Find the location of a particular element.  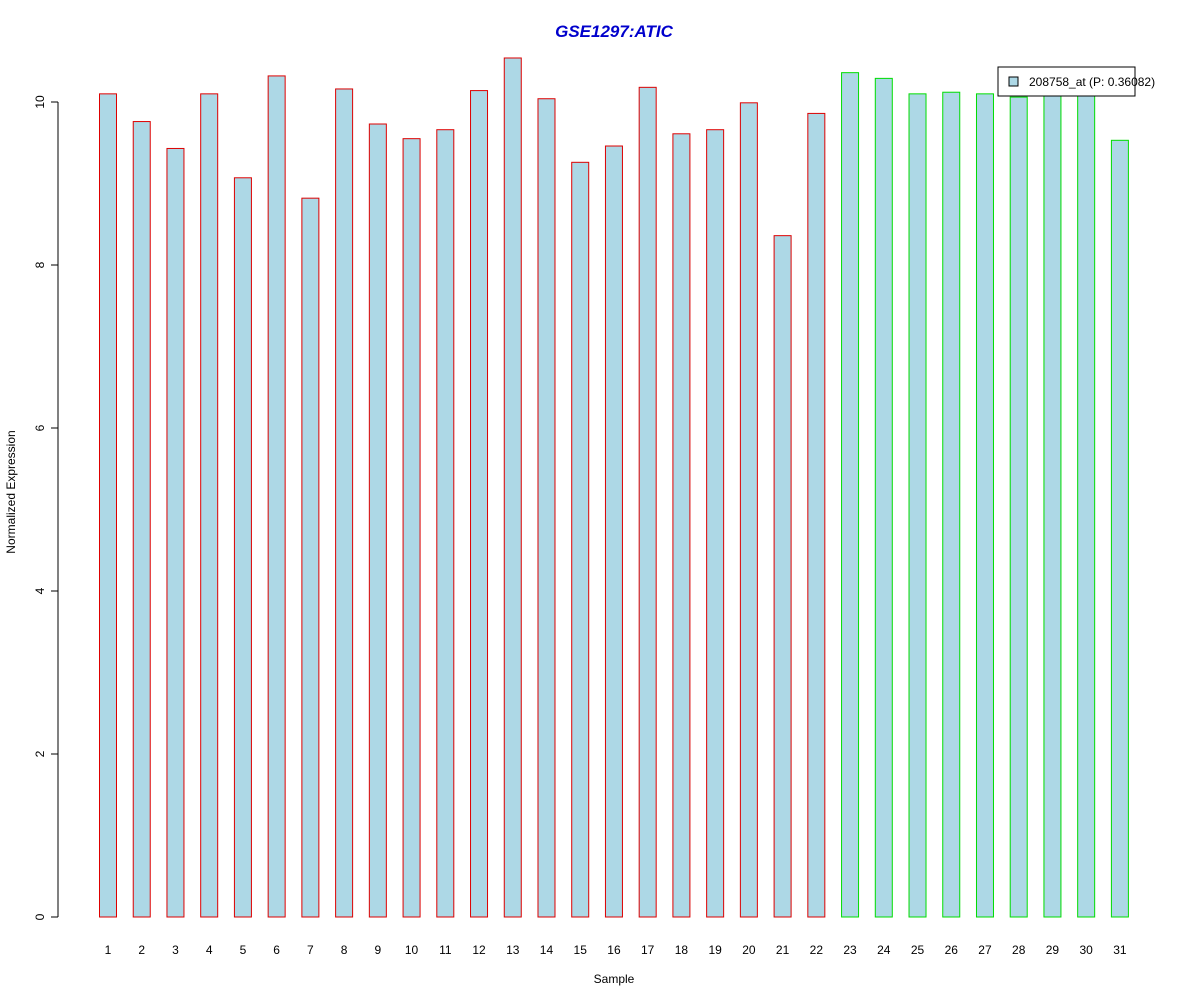

x-tick-label-4: 4 is located at coordinates (209, 950).